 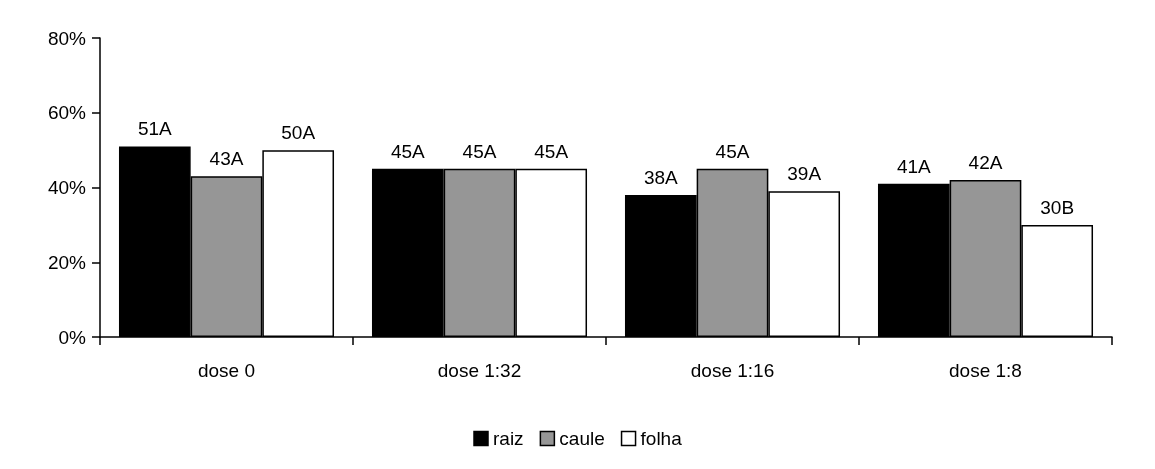 I want to click on legend-label: folha, so click(x=661, y=438).